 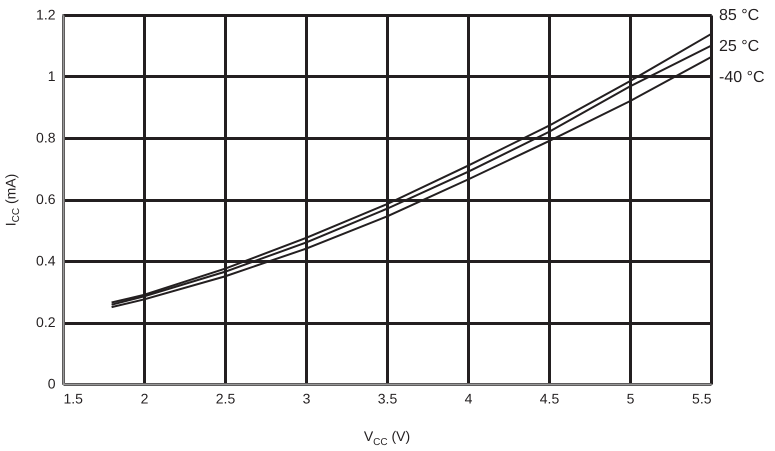 I want to click on y-tick-label: 1.2, so click(x=46, y=14).